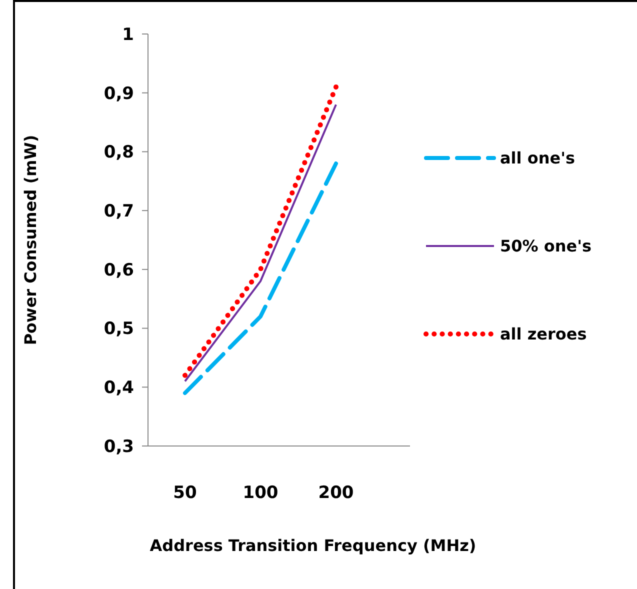  I want to click on y-tick-label: 0,9, so click(119, 94).